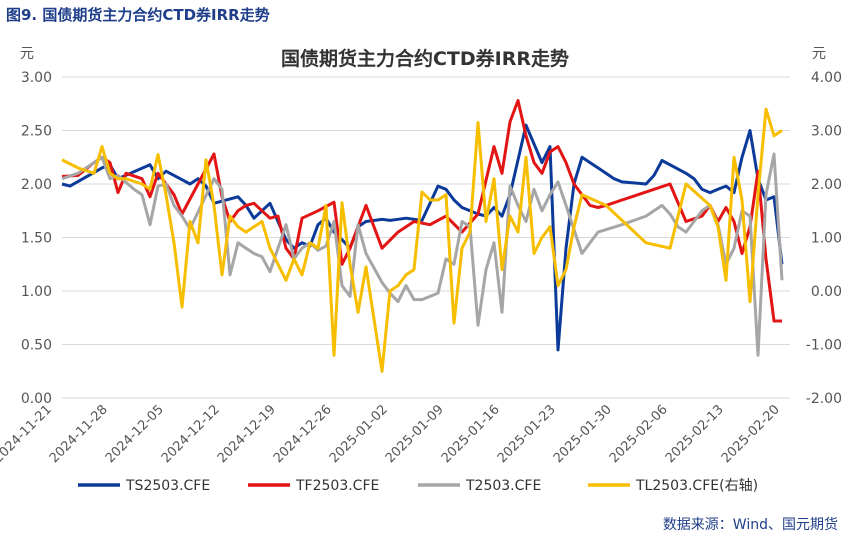 Image resolution: width=850 pixels, height=540 pixels. What do you see at coordinates (36, 78) in the screenshot?
I see `y-left-tick-label: 3.00` at bounding box center [36, 78].